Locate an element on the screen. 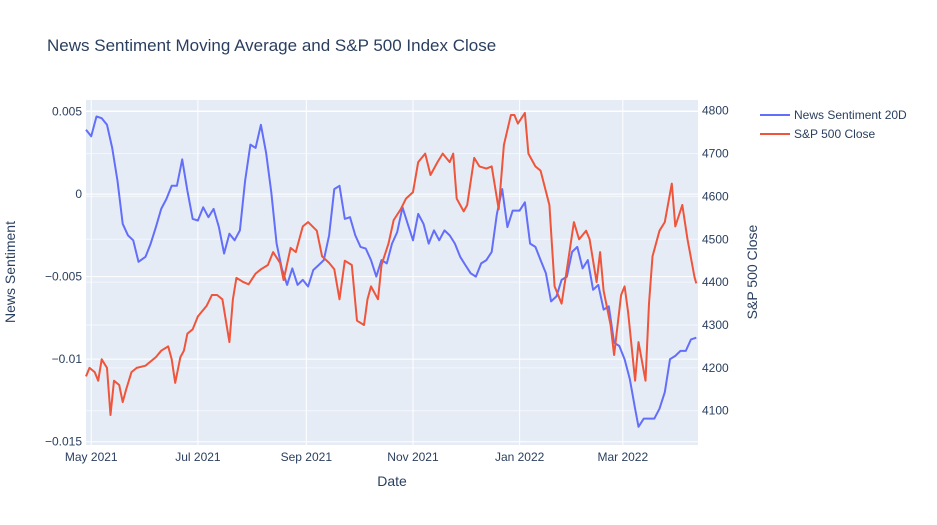 The width and height of the screenshot is (937, 525). right-y-tick-label: 4600 is located at coordinates (715, 196).